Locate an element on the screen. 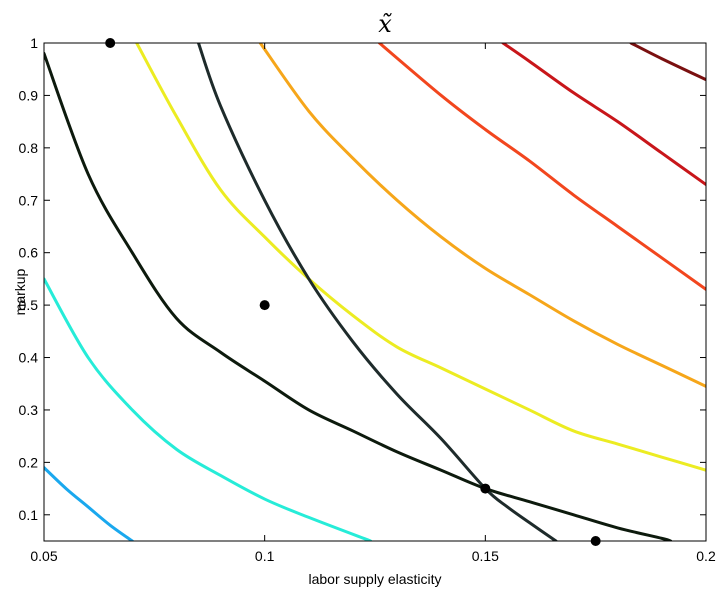 The height and width of the screenshot is (599, 721). y-tick-label: 0.6 is located at coordinates (29, 253).